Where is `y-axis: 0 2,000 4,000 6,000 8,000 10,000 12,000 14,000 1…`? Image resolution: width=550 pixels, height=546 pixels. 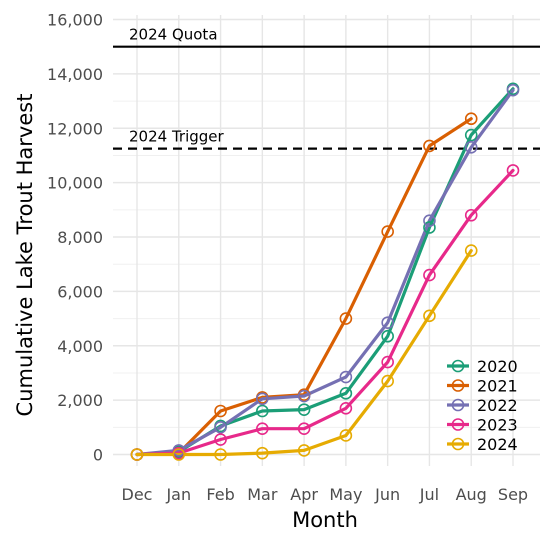 y-axis: 0 2,000 4,000 6,000 8,000 10,000 12,000 14,000 1… is located at coordinates (75, 238).